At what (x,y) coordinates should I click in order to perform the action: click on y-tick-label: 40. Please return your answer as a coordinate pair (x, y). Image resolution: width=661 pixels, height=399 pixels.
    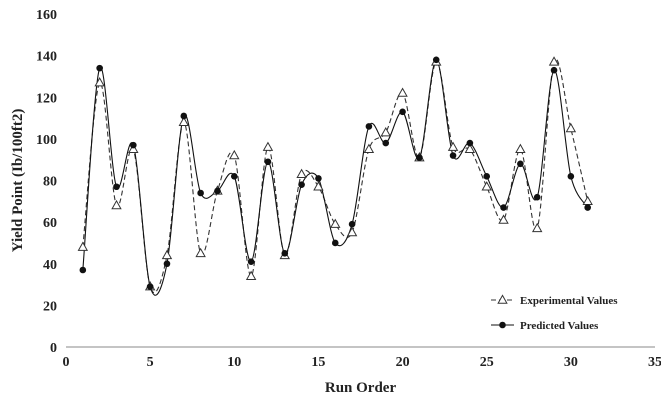
    Looking at the image, I should click on (50, 265).